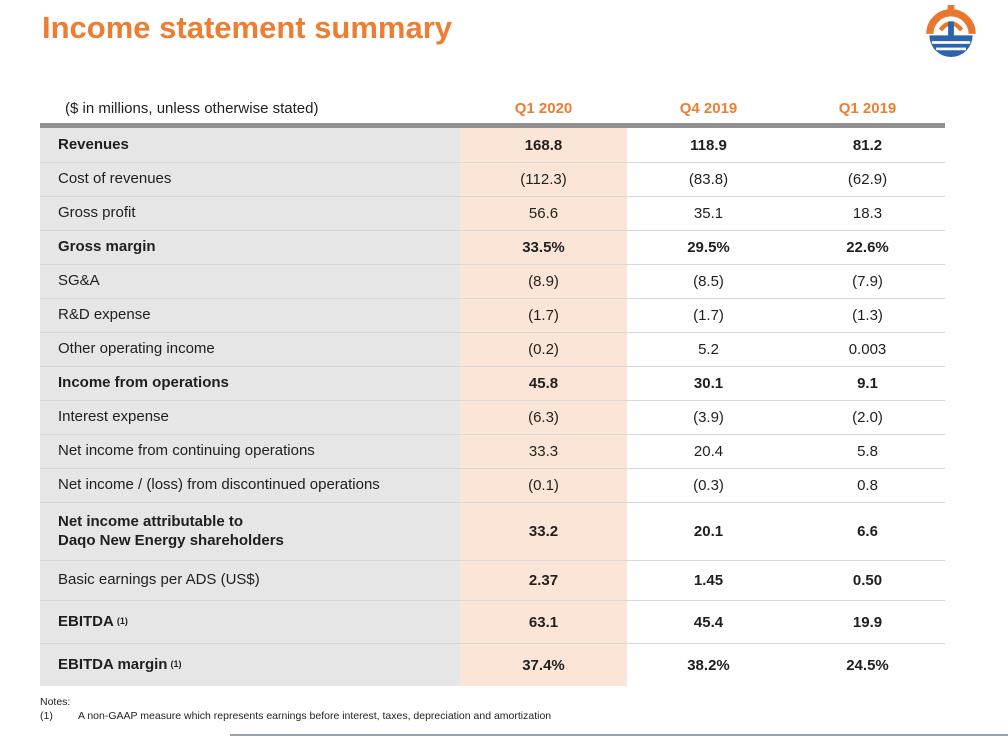 The image size is (1008, 738). I want to click on column-header-q4-2019: Q4 2019, so click(708, 108).